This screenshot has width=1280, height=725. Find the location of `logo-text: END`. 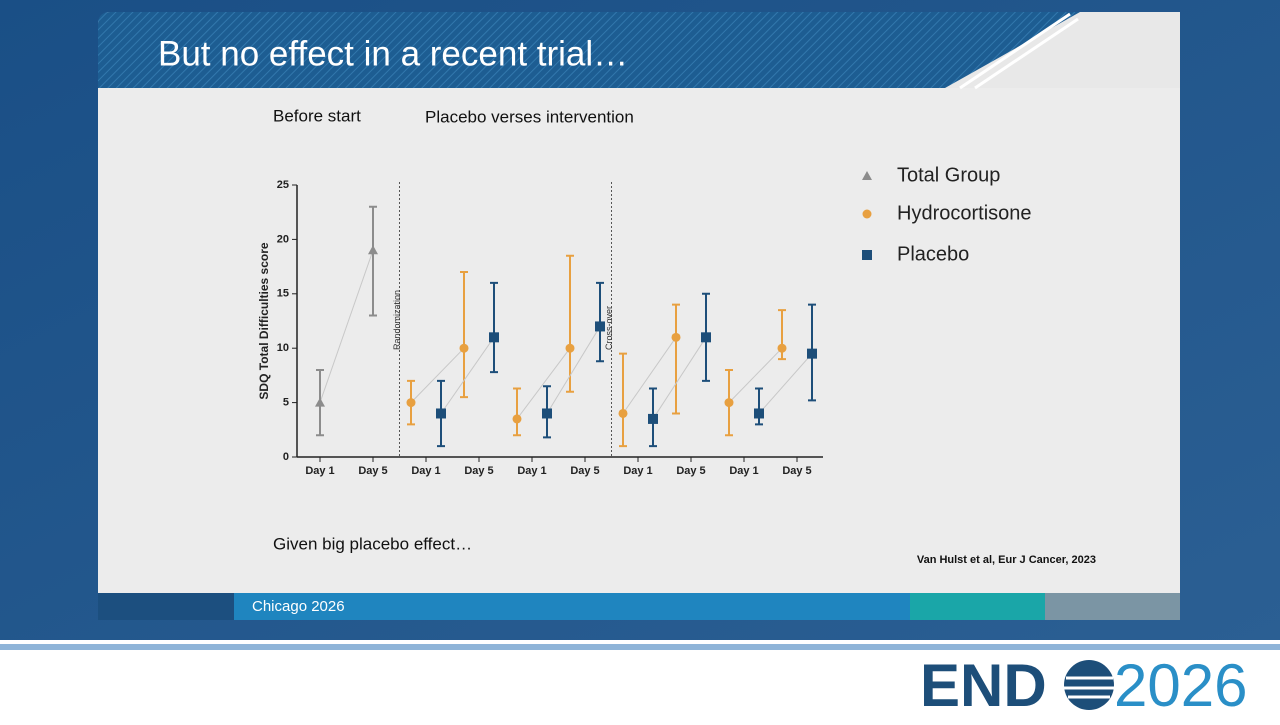

logo-text: END is located at coordinates (983, 685).